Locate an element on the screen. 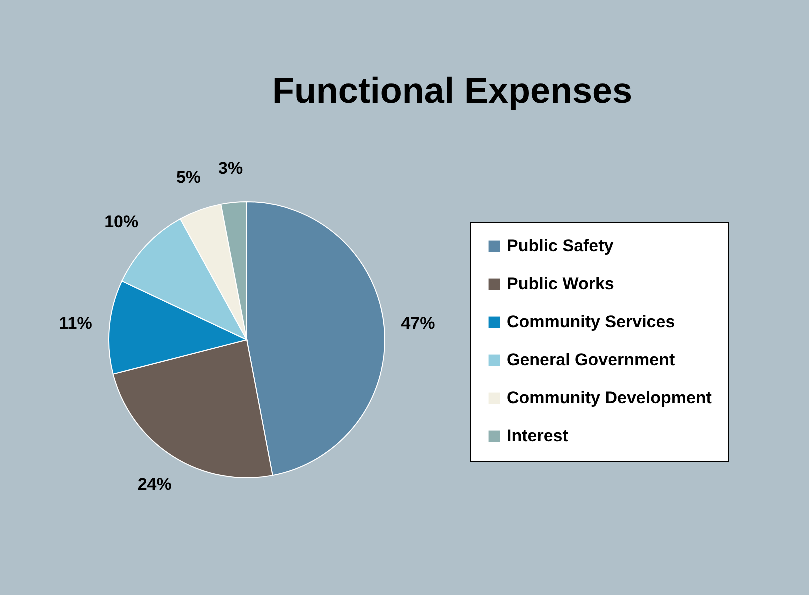  data-label: 11% is located at coordinates (75, 323).